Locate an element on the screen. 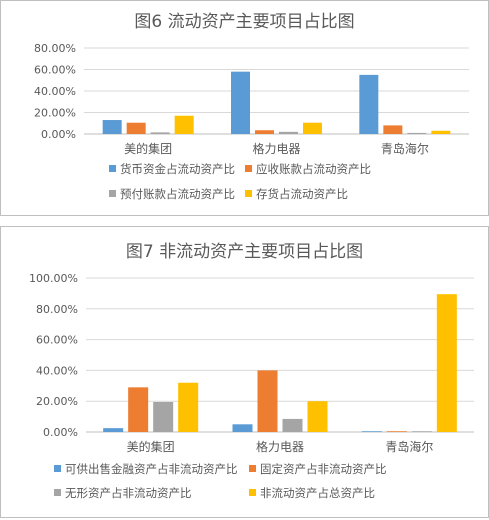  chart-1-legend-label: 货币资金占流动资产比 is located at coordinates (177, 169).